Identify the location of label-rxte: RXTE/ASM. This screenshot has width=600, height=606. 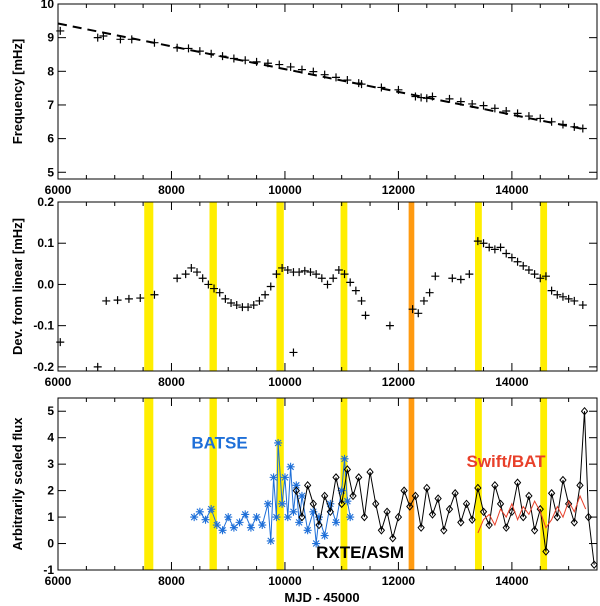
(360, 552).